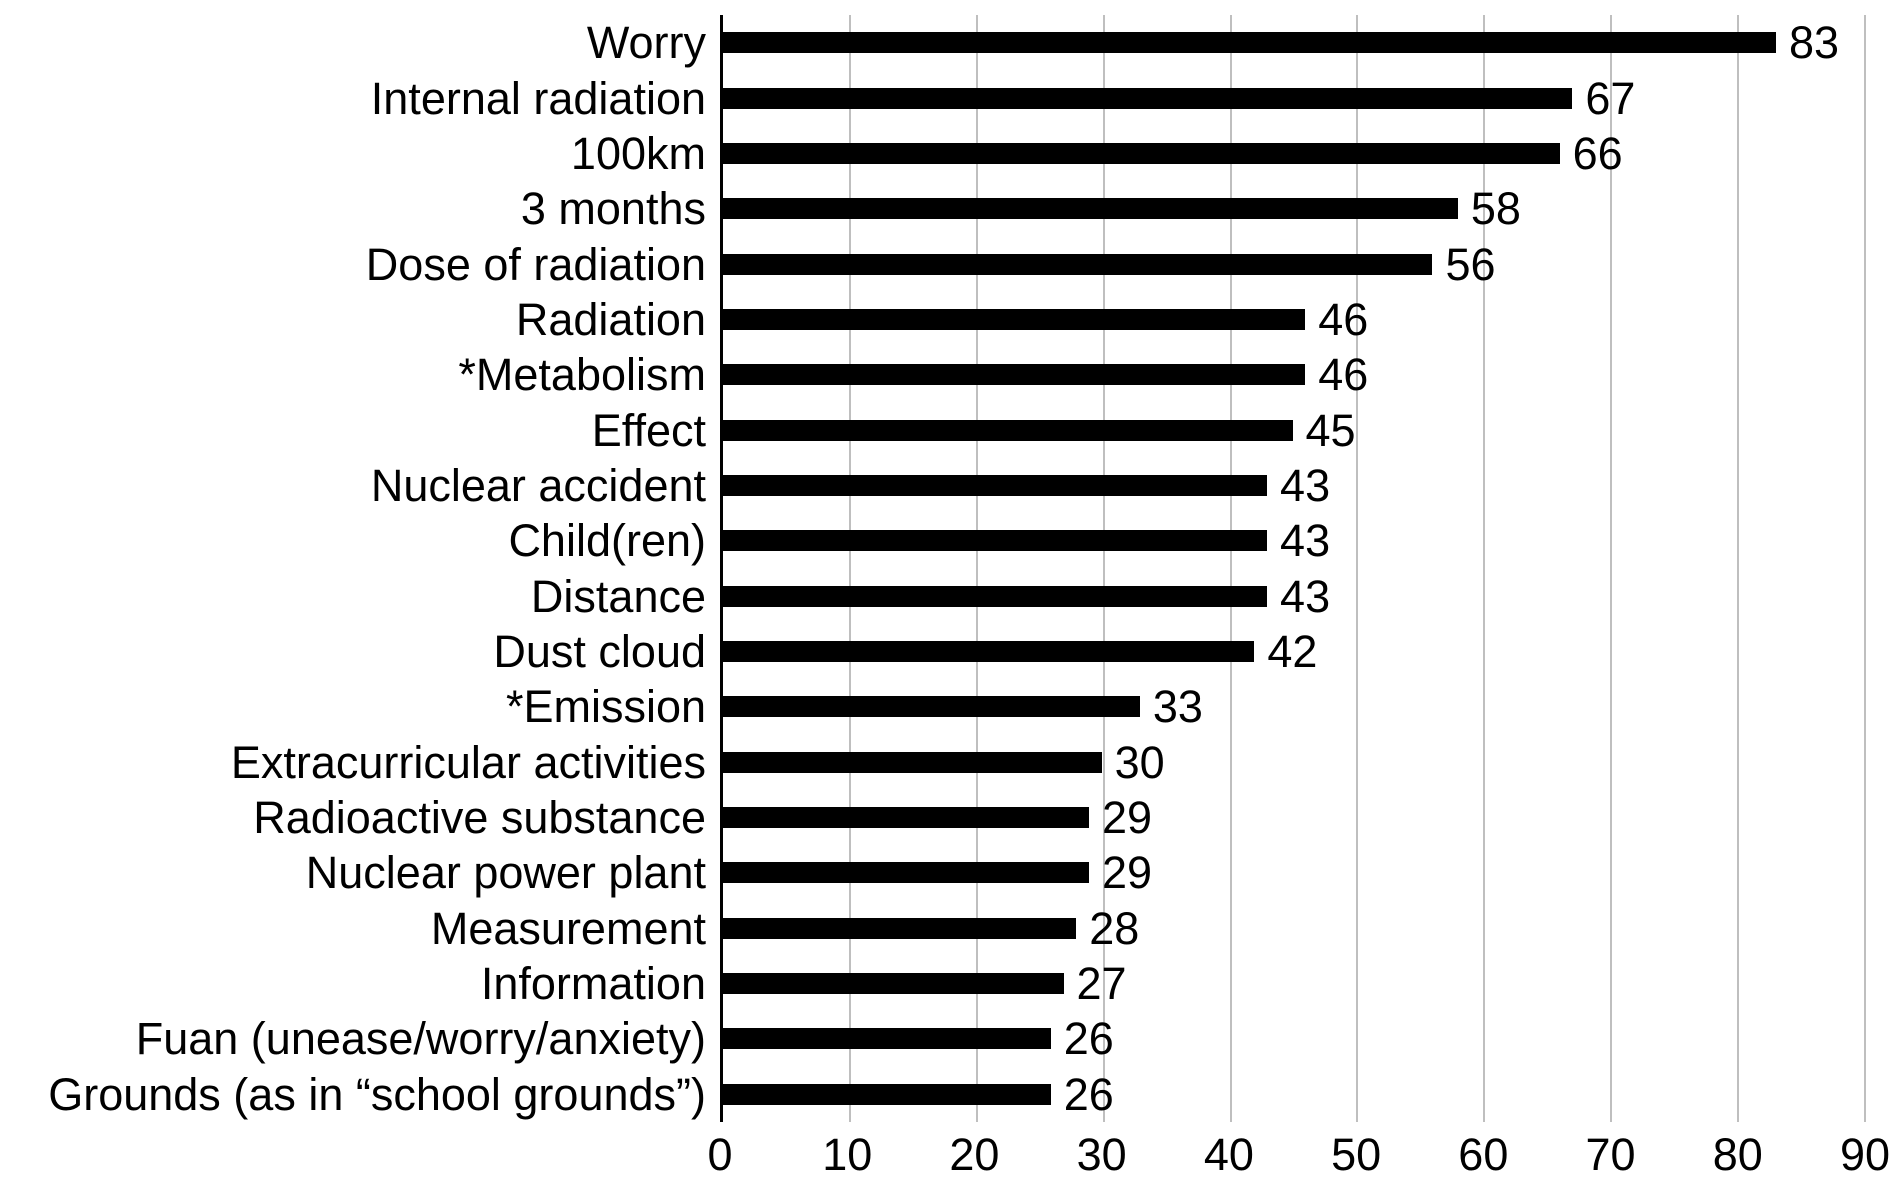  Describe the element at coordinates (613, 209) in the screenshot. I see `category-label: 3 months` at that location.